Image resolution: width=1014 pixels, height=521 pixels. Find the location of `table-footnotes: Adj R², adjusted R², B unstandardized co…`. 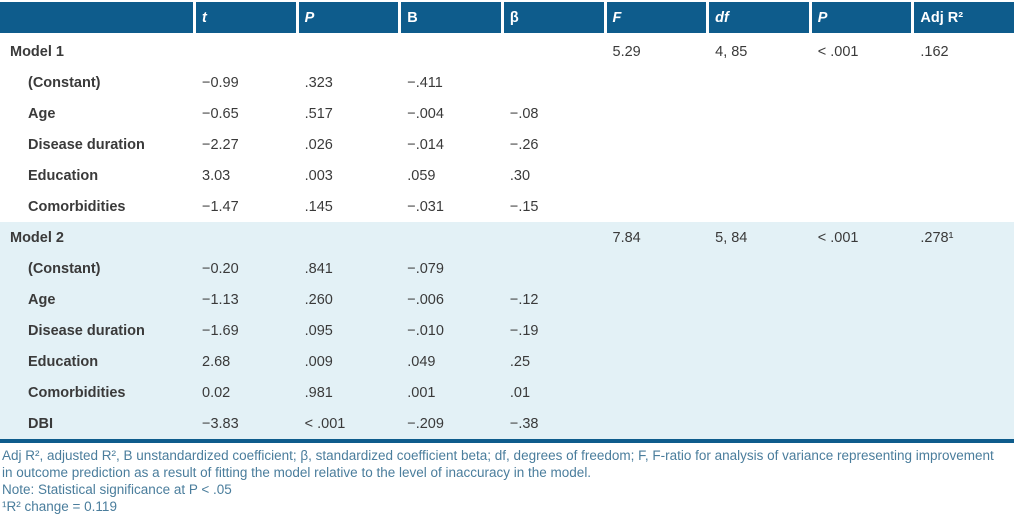

table-footnotes: Adj R², adjusted R², B unstandardized co… is located at coordinates (507, 479).